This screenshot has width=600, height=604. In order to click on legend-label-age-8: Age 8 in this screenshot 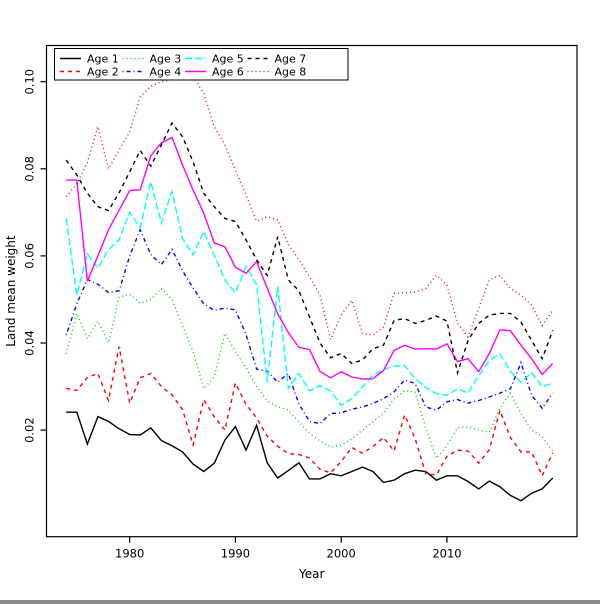, I will do `click(291, 72)`.